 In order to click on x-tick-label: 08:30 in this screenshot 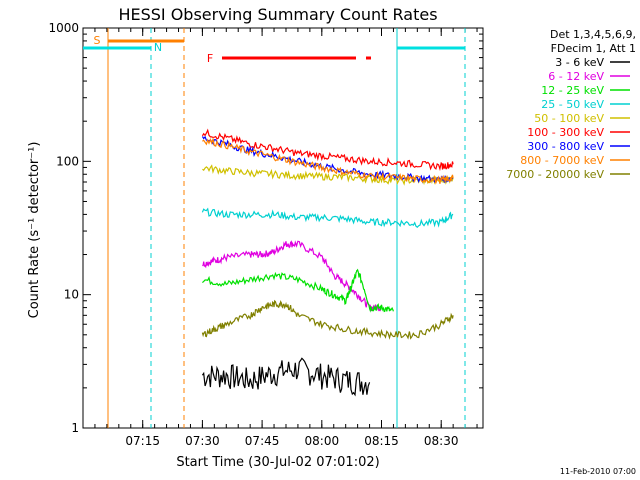, I will do `click(441, 441)`.